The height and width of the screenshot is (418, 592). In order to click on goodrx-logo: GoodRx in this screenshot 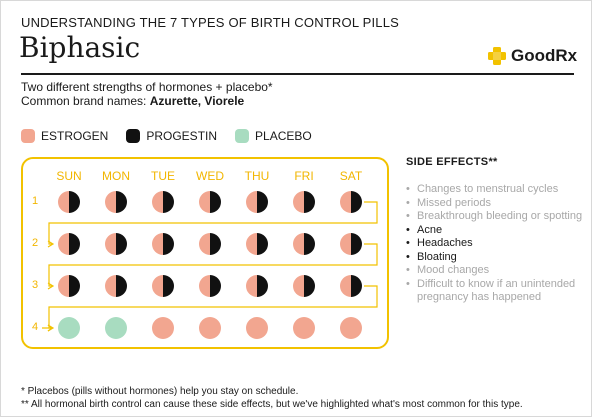, I will do `click(532, 56)`.